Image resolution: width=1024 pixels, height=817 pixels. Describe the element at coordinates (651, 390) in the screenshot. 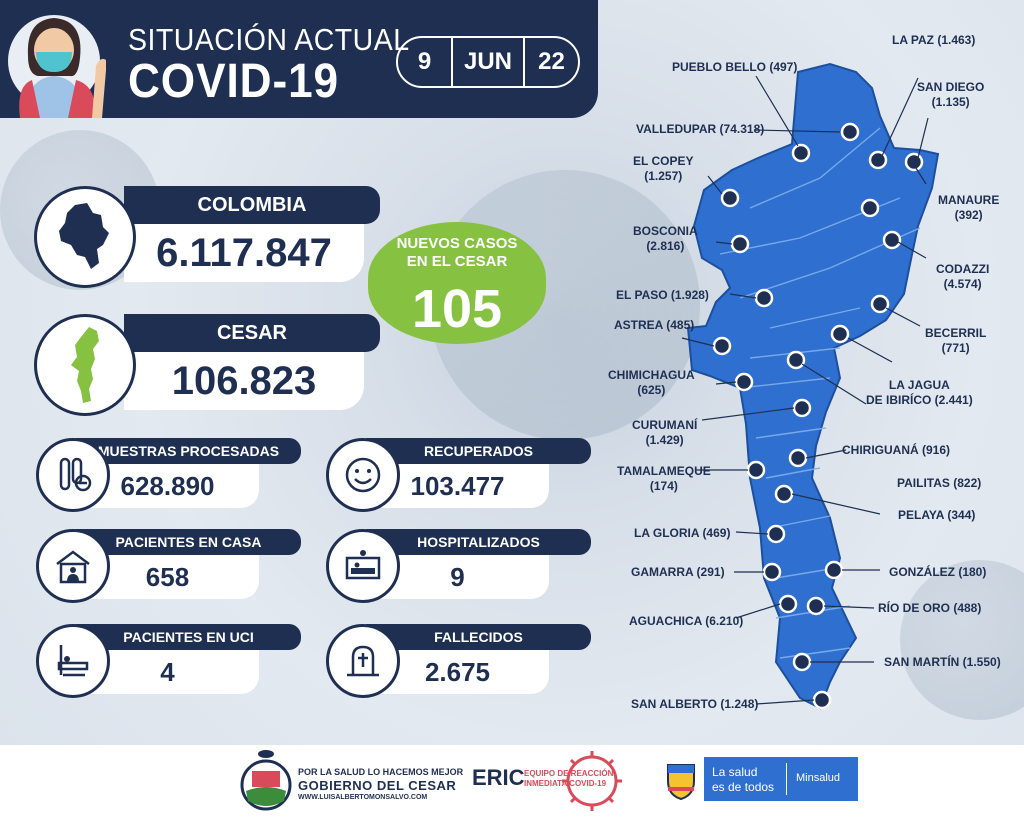

I see `label-chimichagua-line-2: (625)` at that location.